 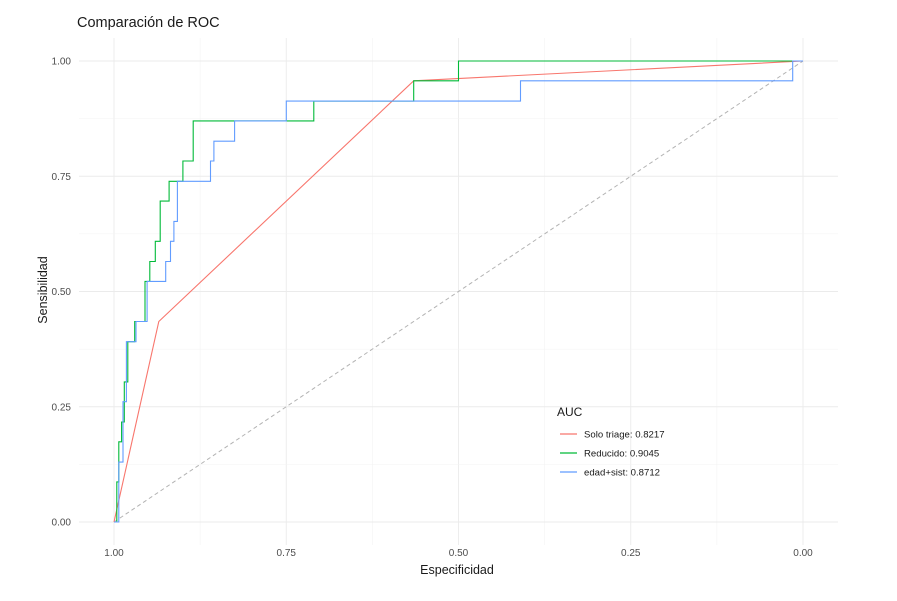 What do you see at coordinates (43, 289) in the screenshot?
I see `y-axis-title: Sensibilidad` at bounding box center [43, 289].